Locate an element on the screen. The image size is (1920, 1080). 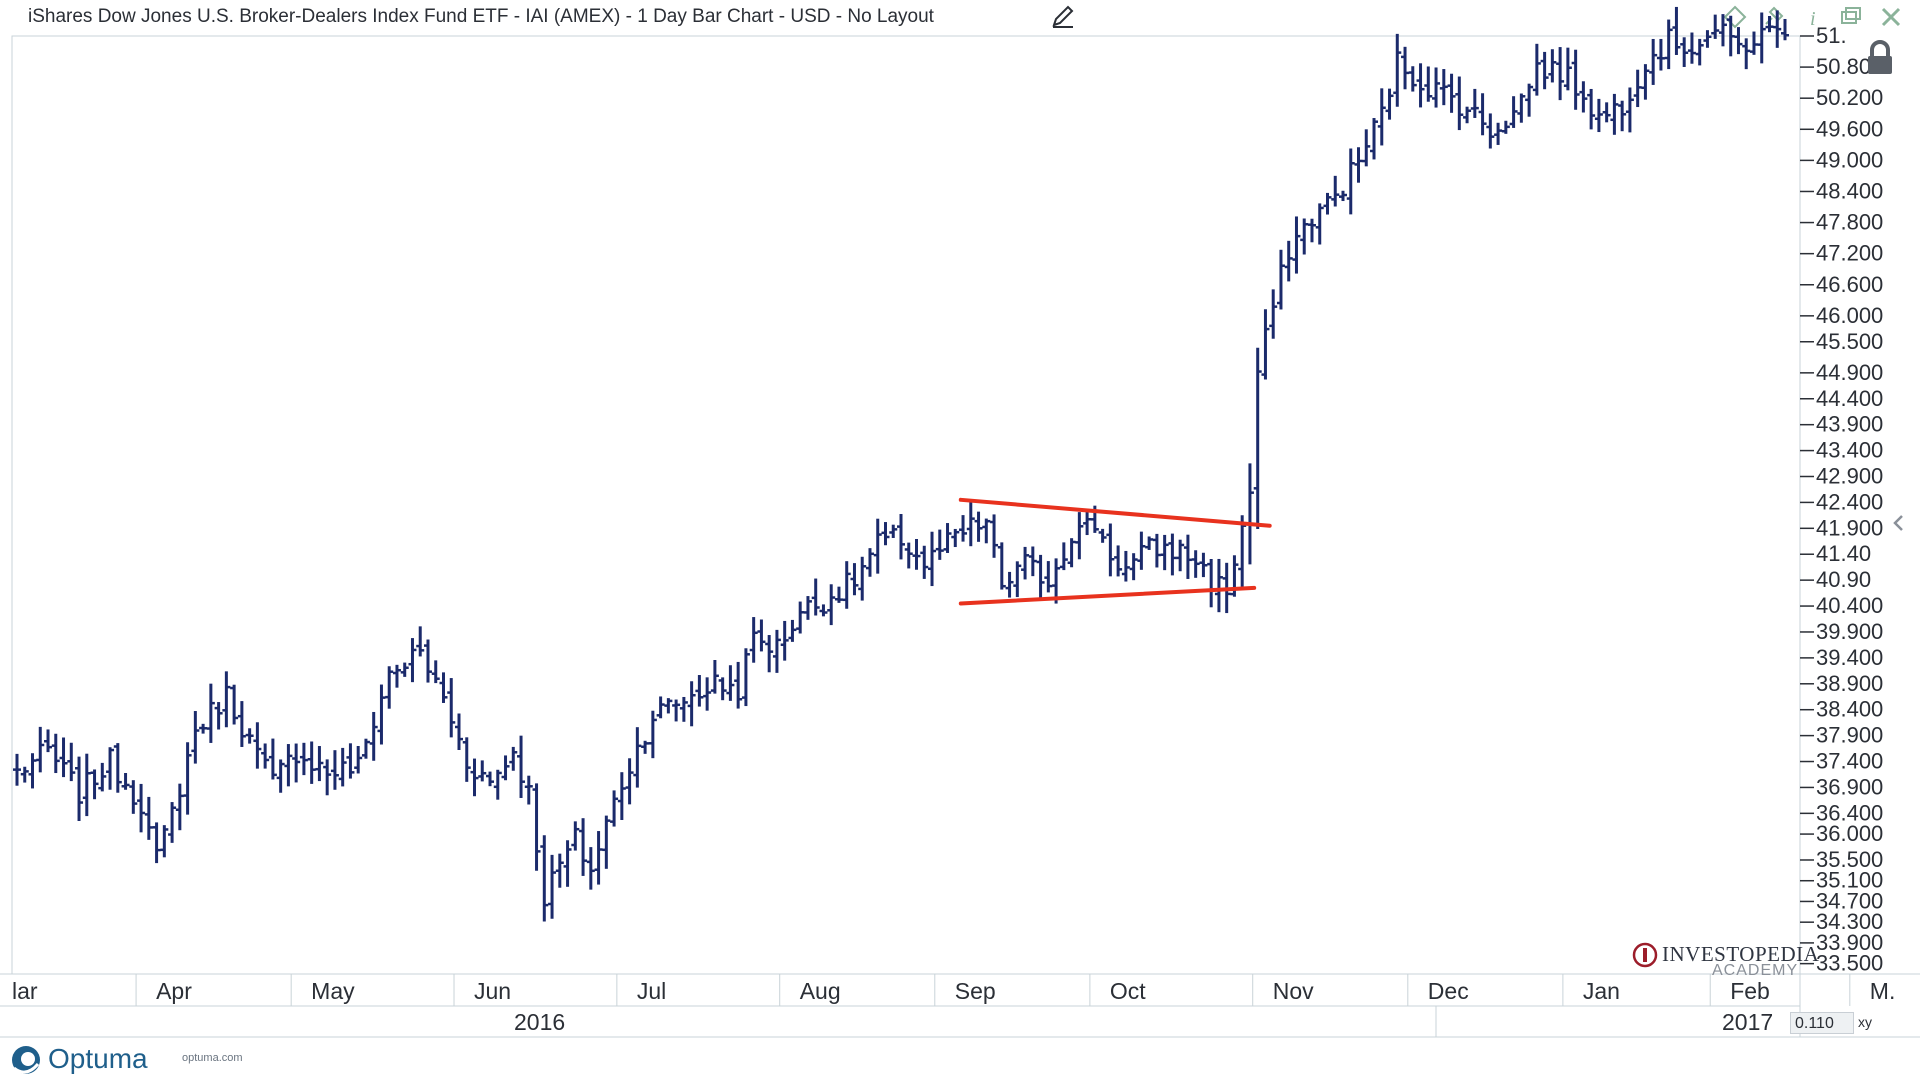
price-tick-label: 42.400 is located at coordinates (1849, 501).